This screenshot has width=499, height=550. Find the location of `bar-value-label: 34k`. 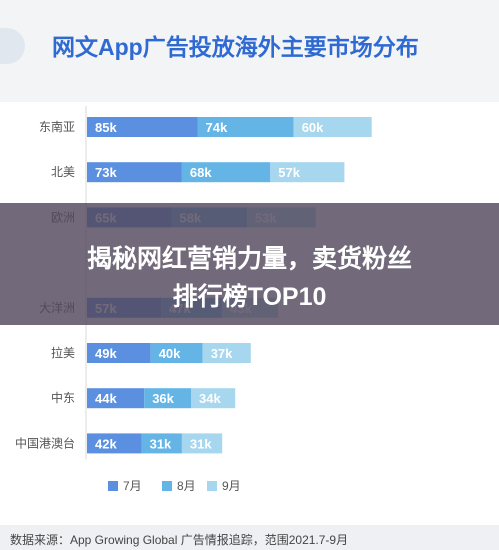

bar-value-label: 34k is located at coordinates (210, 398).